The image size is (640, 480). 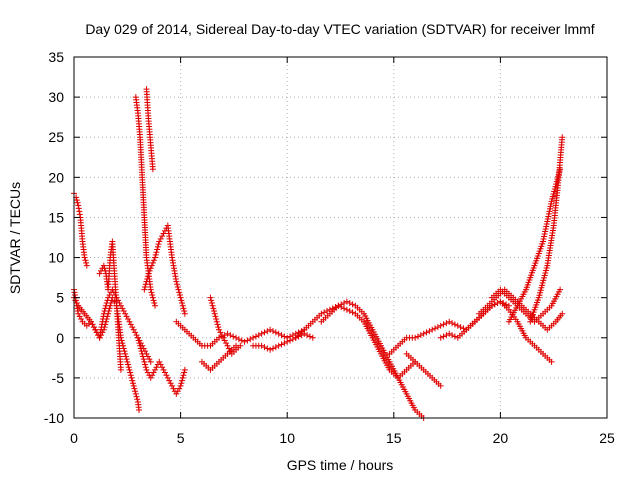 I want to click on x-axis-label: GPS time / hours, so click(x=340, y=465).